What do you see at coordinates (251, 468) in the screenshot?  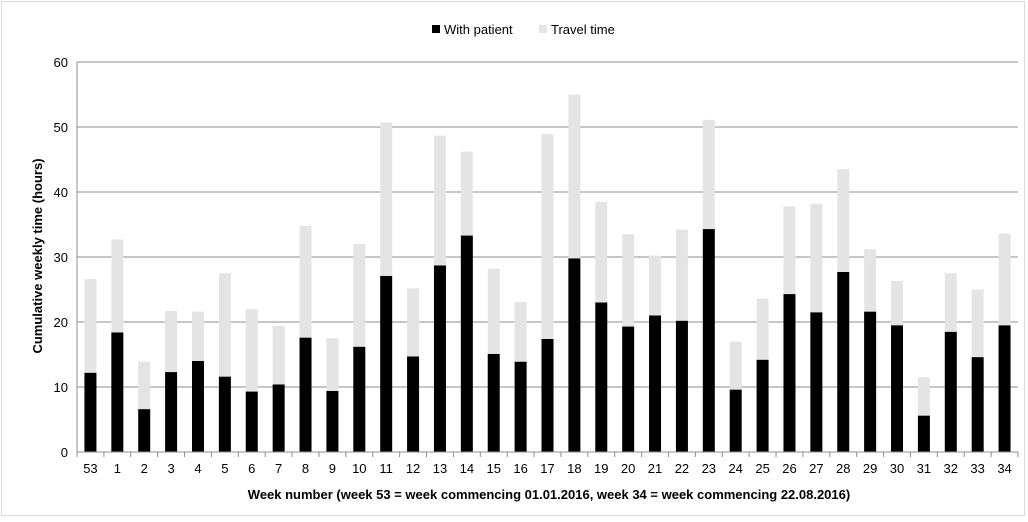 I see `x-tick-label: 6` at bounding box center [251, 468].